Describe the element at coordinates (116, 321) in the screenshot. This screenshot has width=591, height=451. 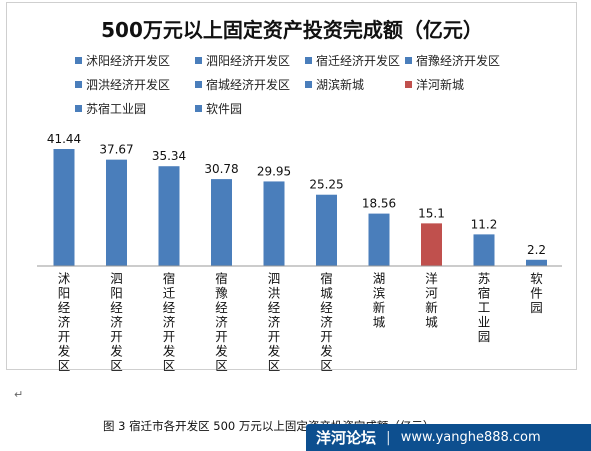
I see `category-label: 泗阳经济开发区` at that location.